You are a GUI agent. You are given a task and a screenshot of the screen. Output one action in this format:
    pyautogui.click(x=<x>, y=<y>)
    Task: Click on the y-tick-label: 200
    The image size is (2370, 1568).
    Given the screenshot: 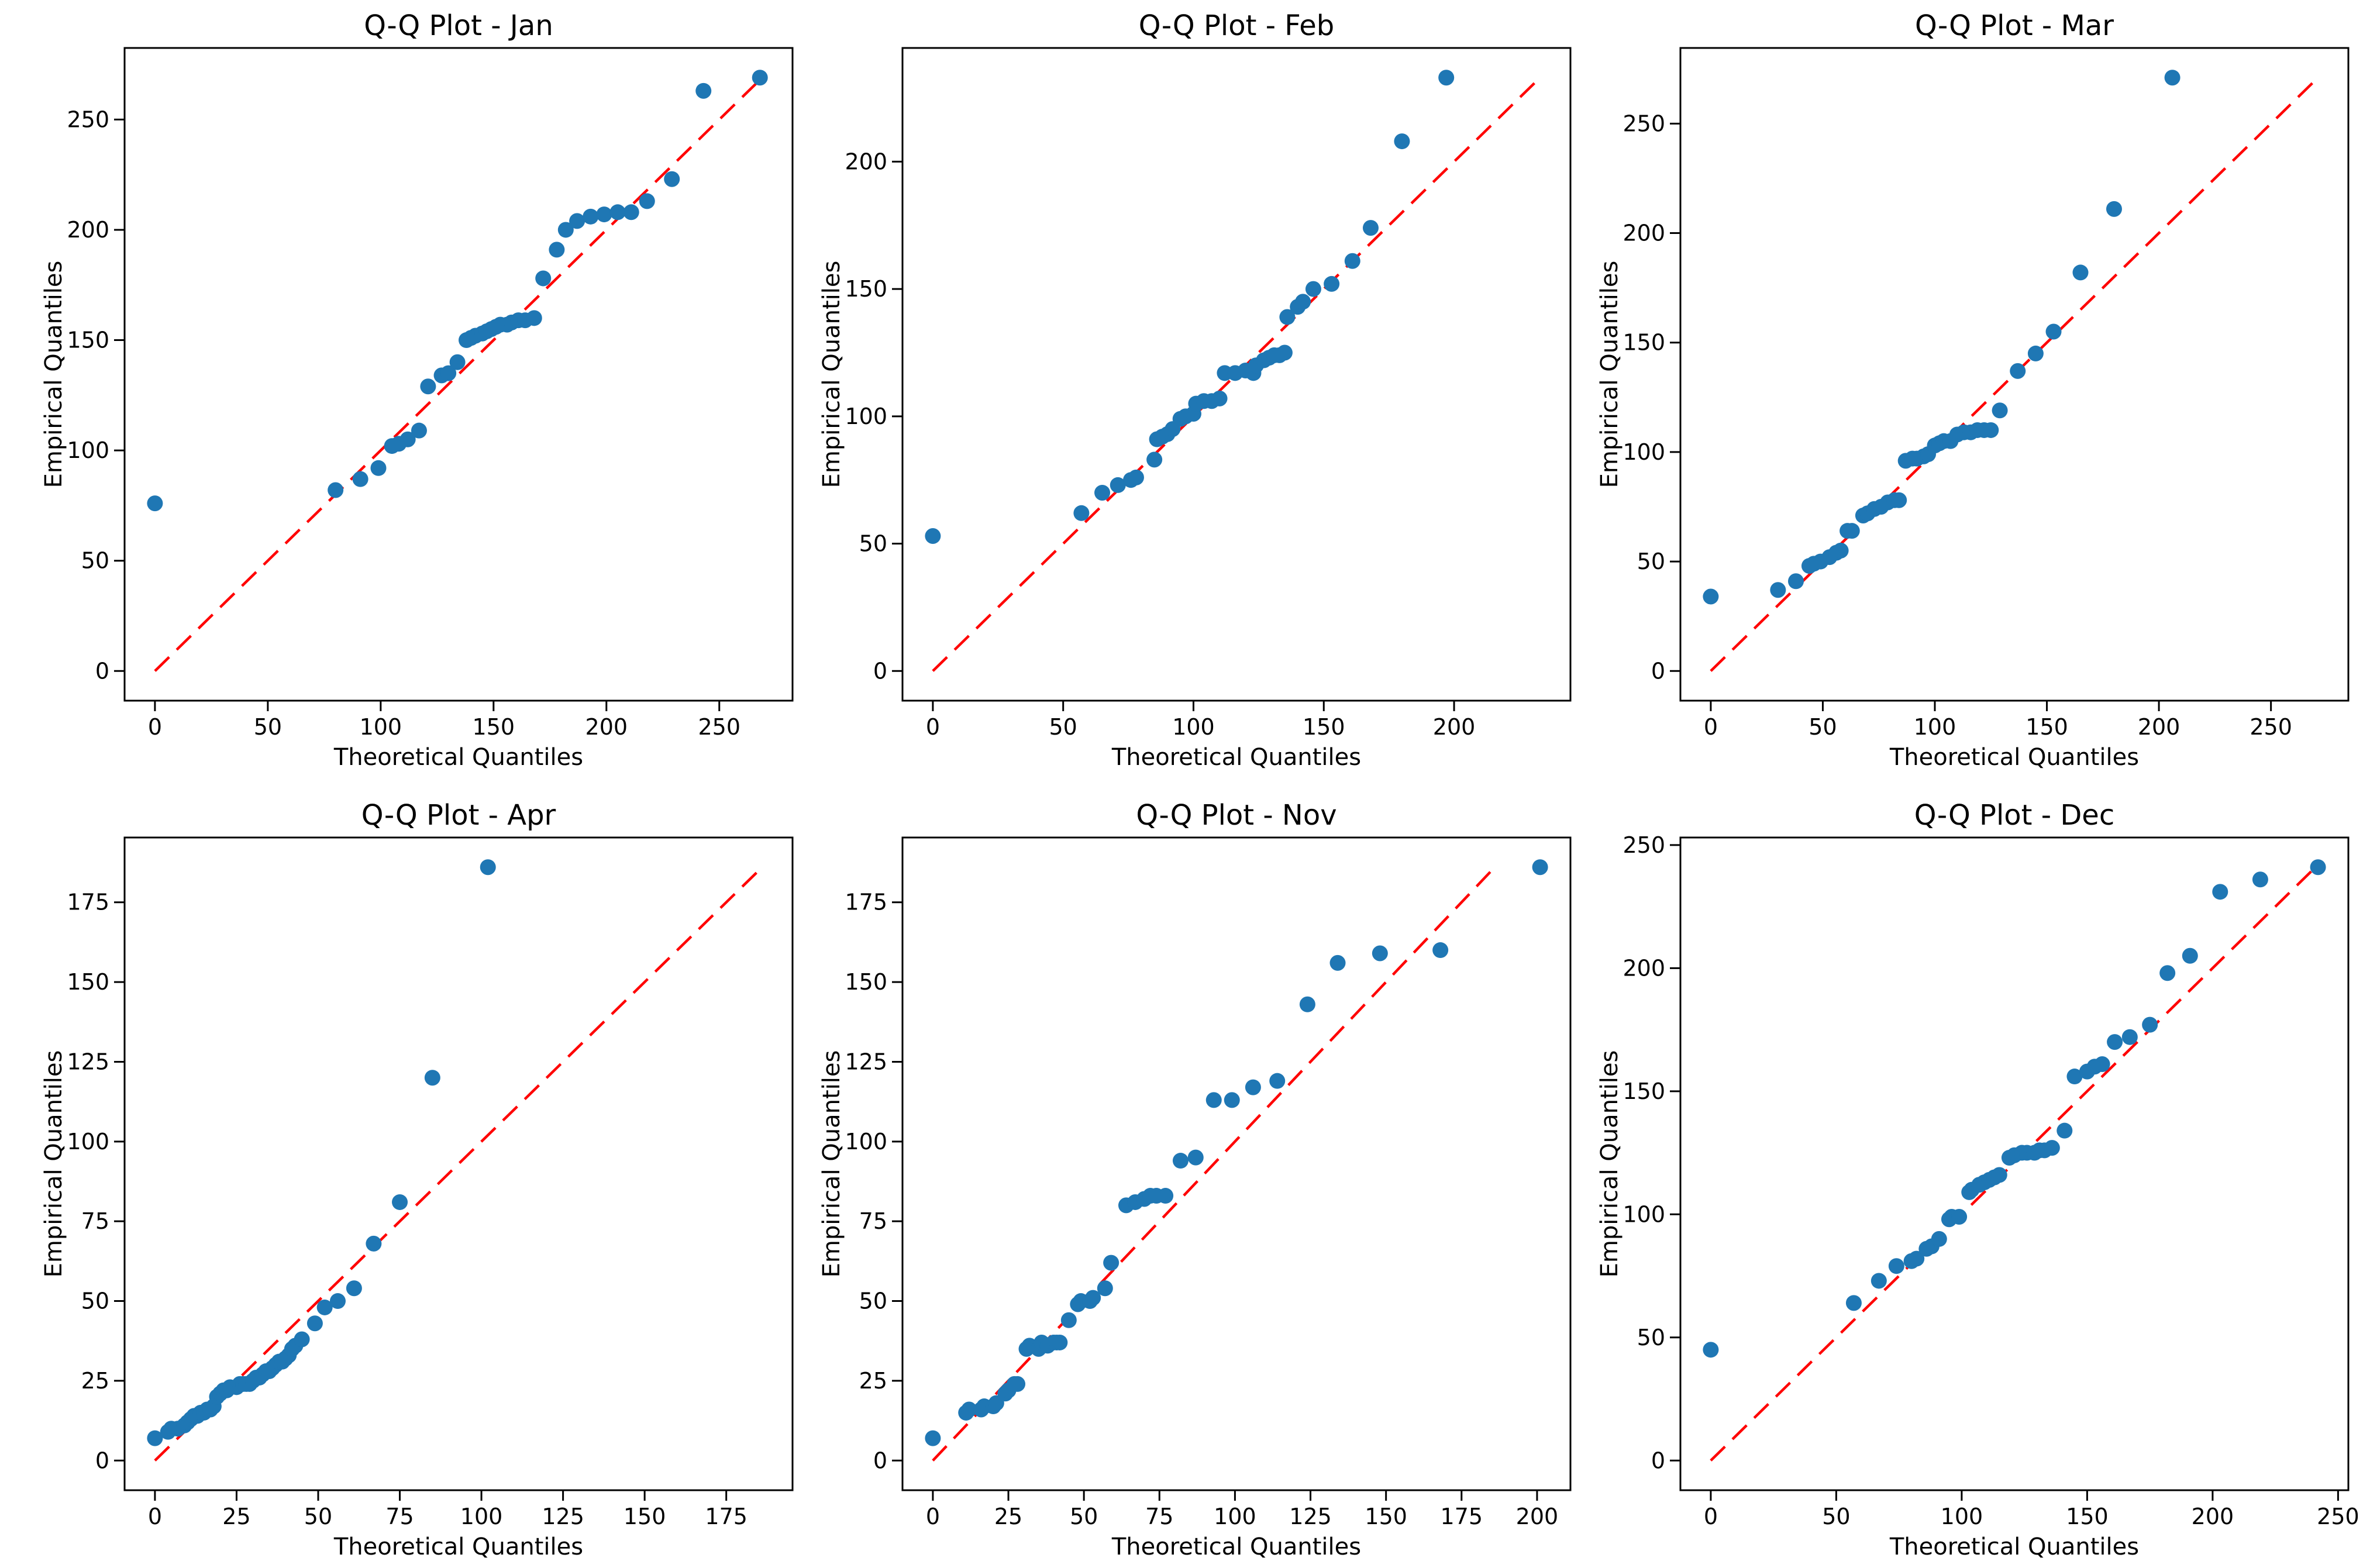 What is the action you would take?
    pyautogui.click(x=88, y=230)
    